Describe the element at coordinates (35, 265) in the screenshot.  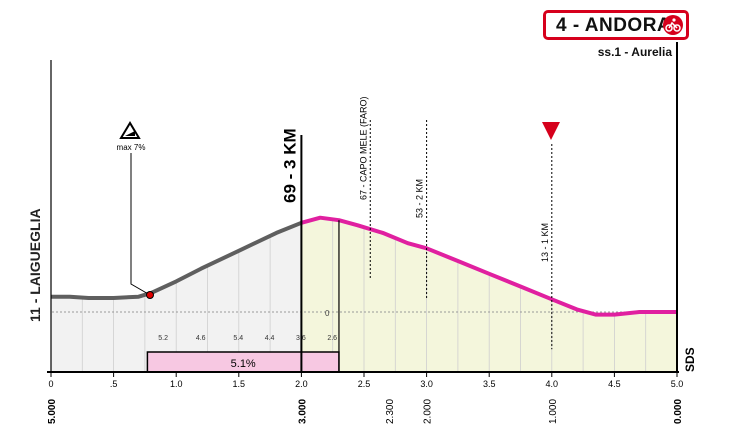
I see `start-label: 11 - LAIGUEGLIA` at that location.